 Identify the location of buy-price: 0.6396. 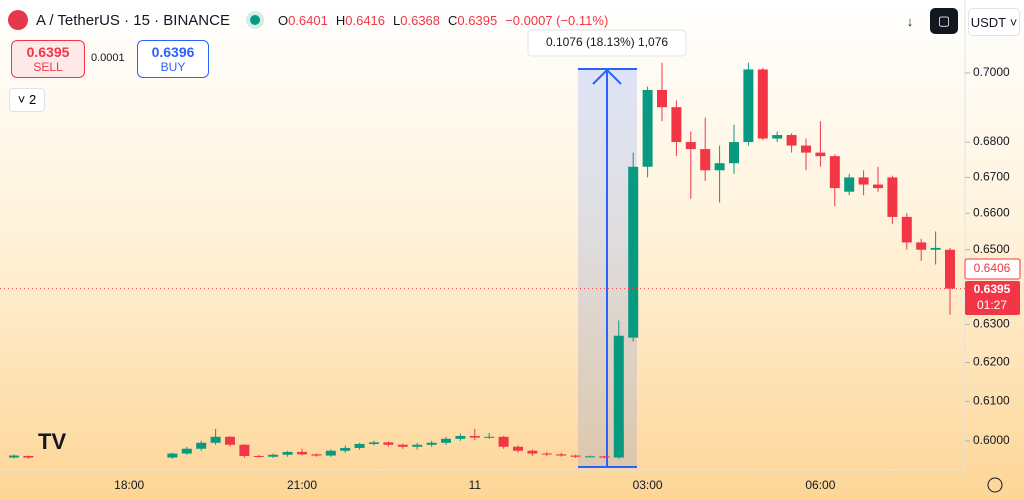
(173, 52).